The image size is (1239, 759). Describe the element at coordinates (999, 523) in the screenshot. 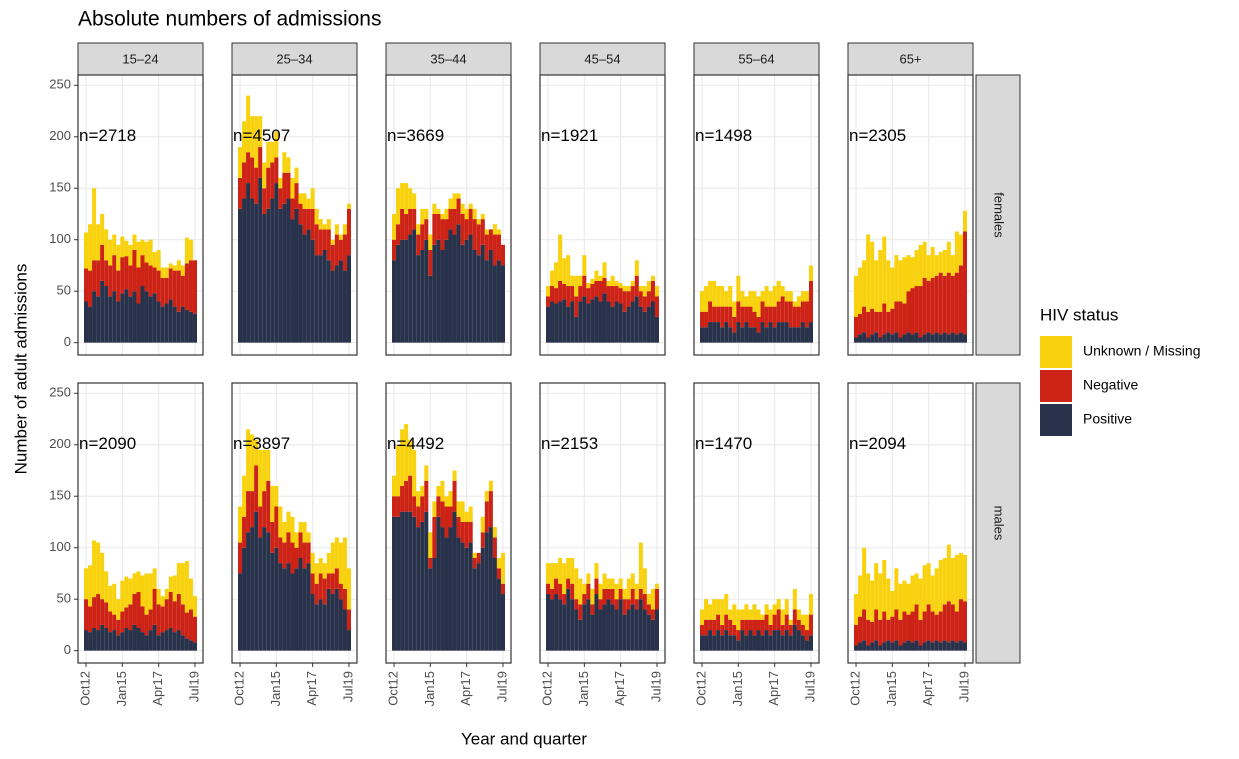

I see `strip-label: males` at that location.